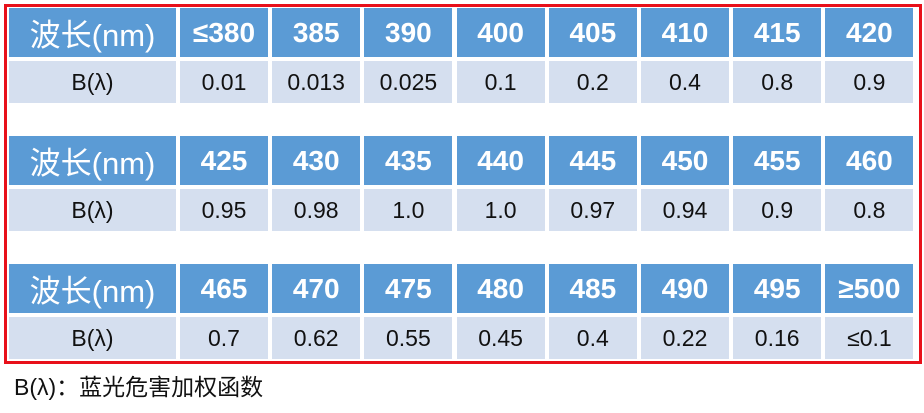 The height and width of the screenshot is (413, 924). What do you see at coordinates (685, 288) in the screenshot?
I see `wavelength: 490` at bounding box center [685, 288].